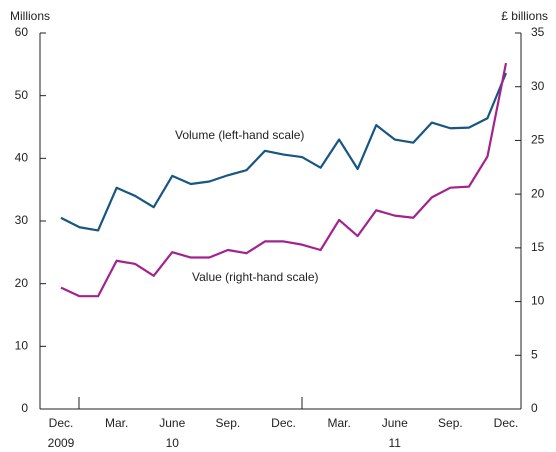 The width and height of the screenshot is (556, 452). I want to click on y-tick-label: 20, so click(22, 283).